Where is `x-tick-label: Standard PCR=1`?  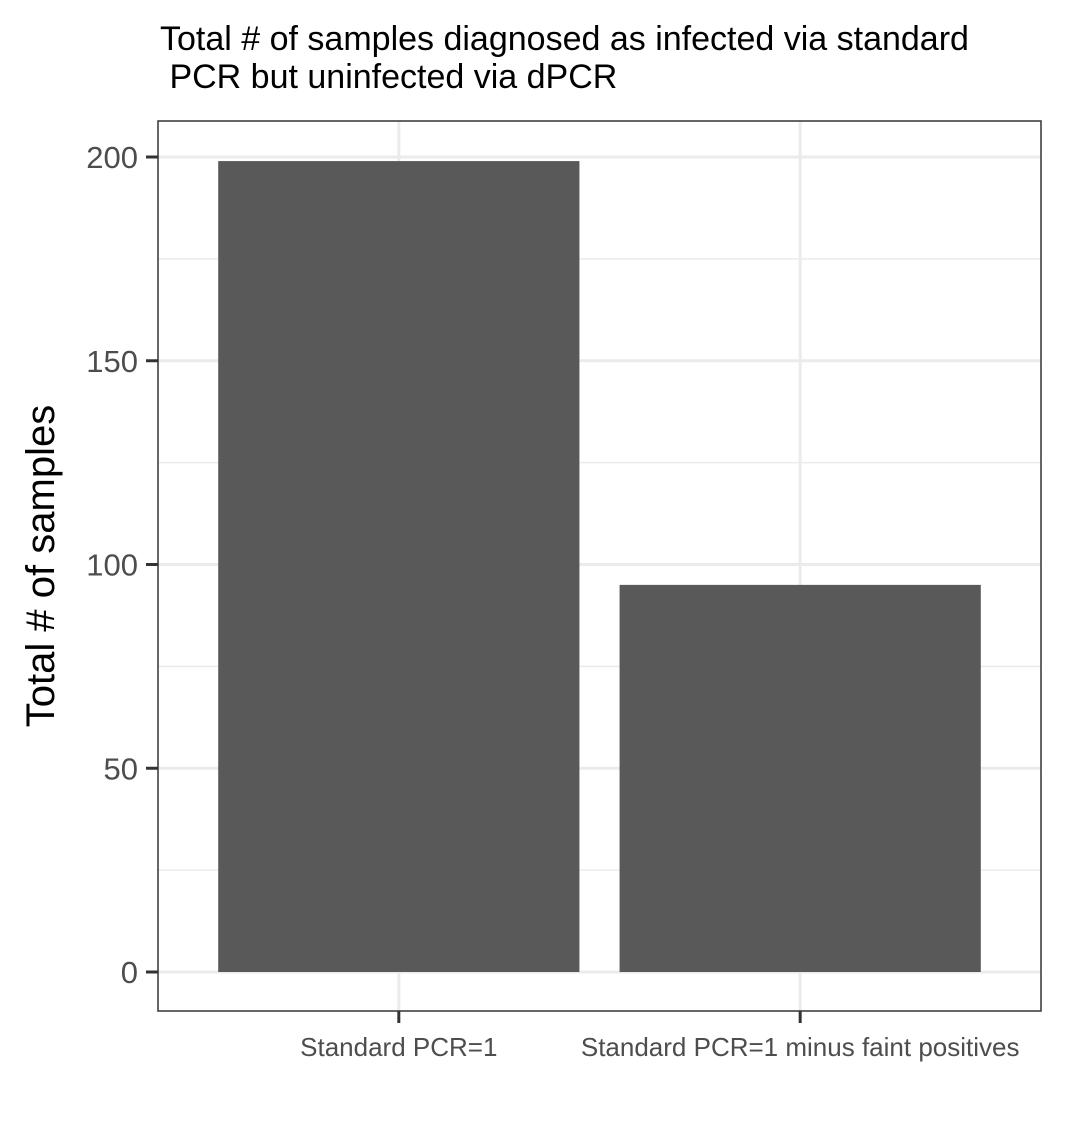
x-tick-label: Standard PCR=1 is located at coordinates (398, 1047).